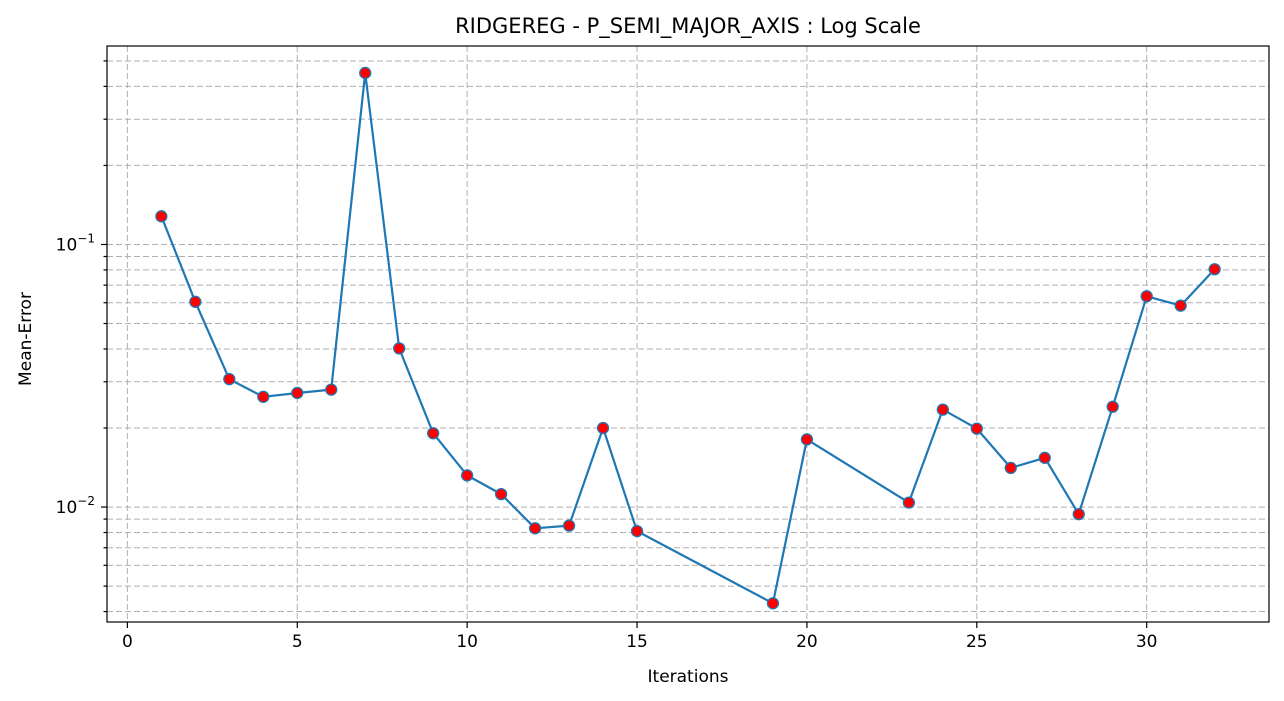 The width and height of the screenshot is (1284, 701). What do you see at coordinates (467, 642) in the screenshot?
I see `x-tick-label: 10` at bounding box center [467, 642].